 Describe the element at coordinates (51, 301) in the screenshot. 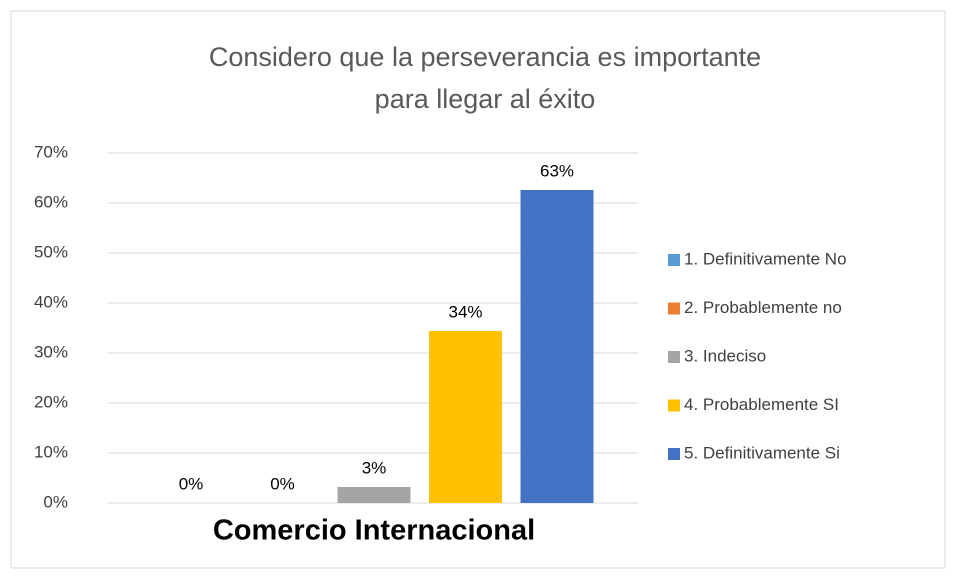

I see `y-tick-label: 40%` at that location.